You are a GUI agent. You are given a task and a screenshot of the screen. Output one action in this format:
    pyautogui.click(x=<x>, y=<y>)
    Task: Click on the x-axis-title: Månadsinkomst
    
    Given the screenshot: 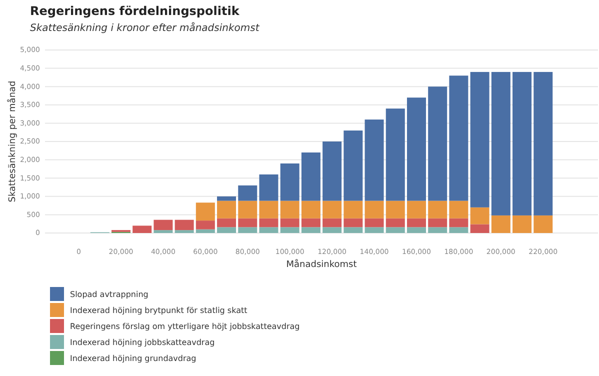 What is the action you would take?
    pyautogui.click(x=322, y=264)
    